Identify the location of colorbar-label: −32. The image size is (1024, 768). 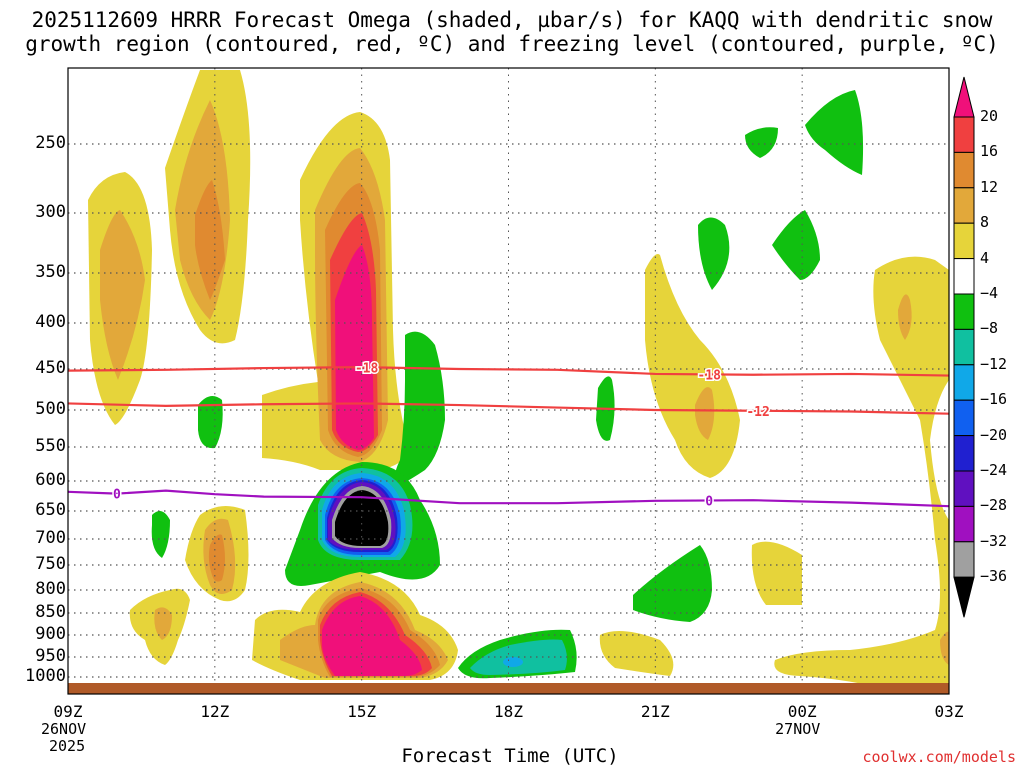
(994, 540).